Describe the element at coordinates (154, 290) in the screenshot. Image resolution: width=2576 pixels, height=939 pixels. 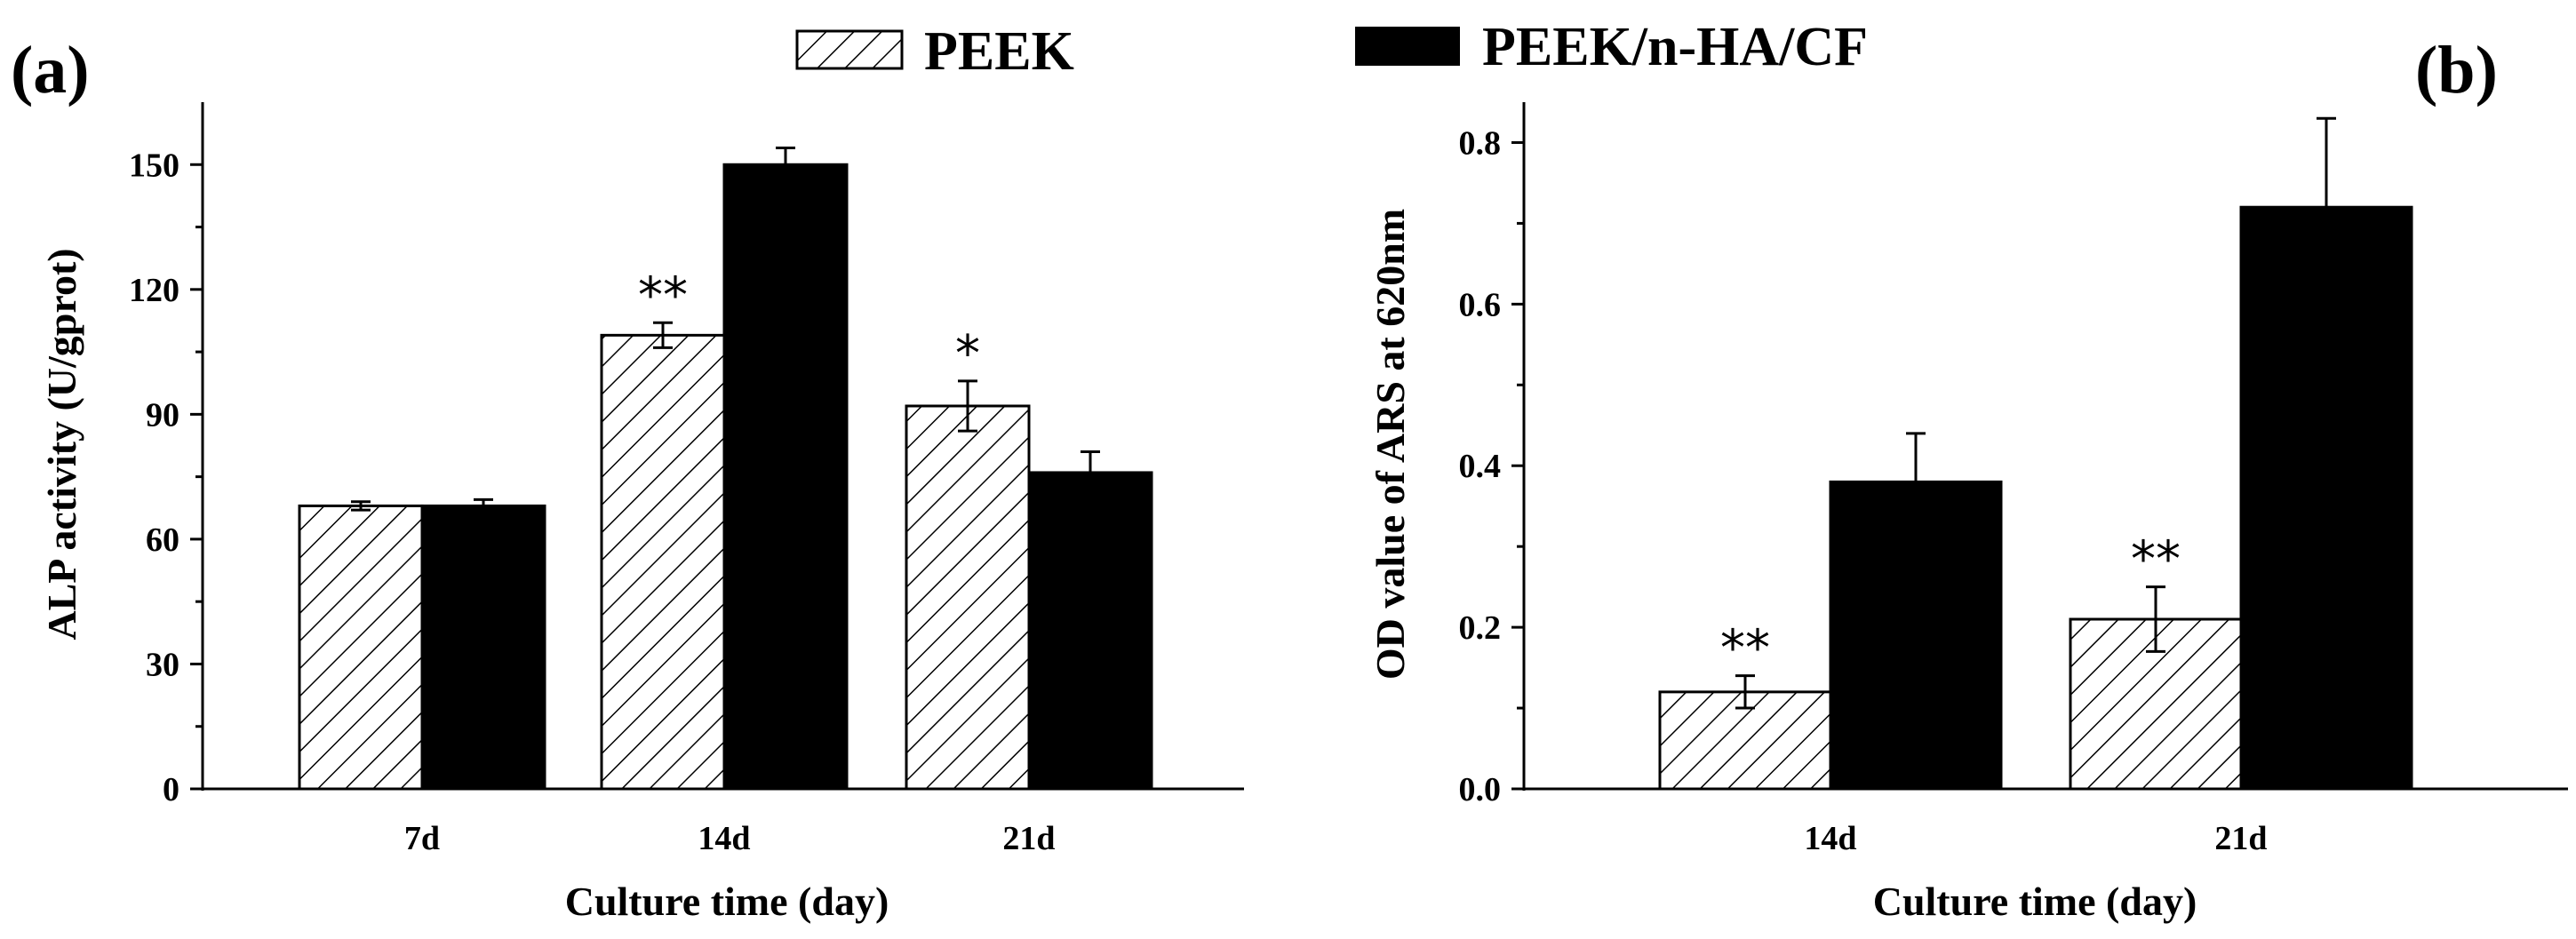
I see `y-tick-label: 120` at that location.